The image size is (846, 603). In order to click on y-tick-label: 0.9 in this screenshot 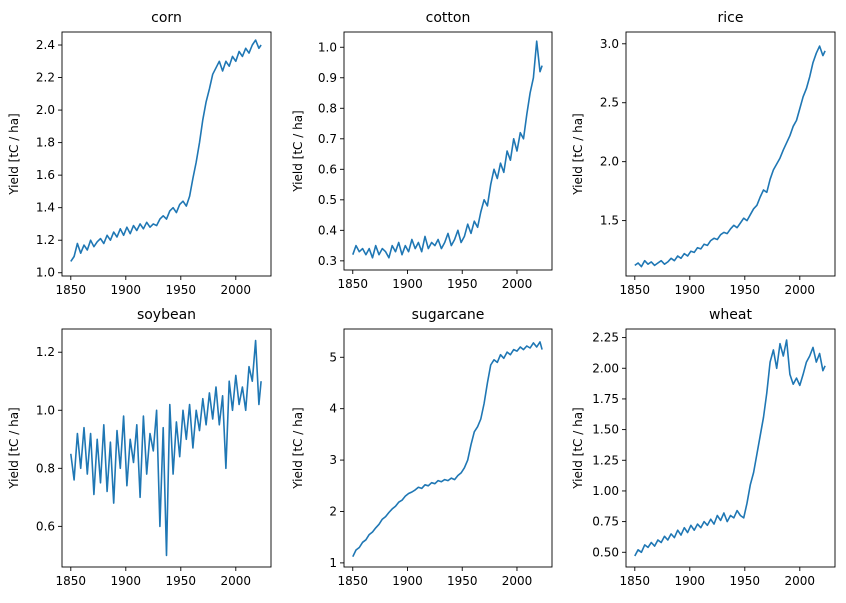, I will do `click(327, 78)`.